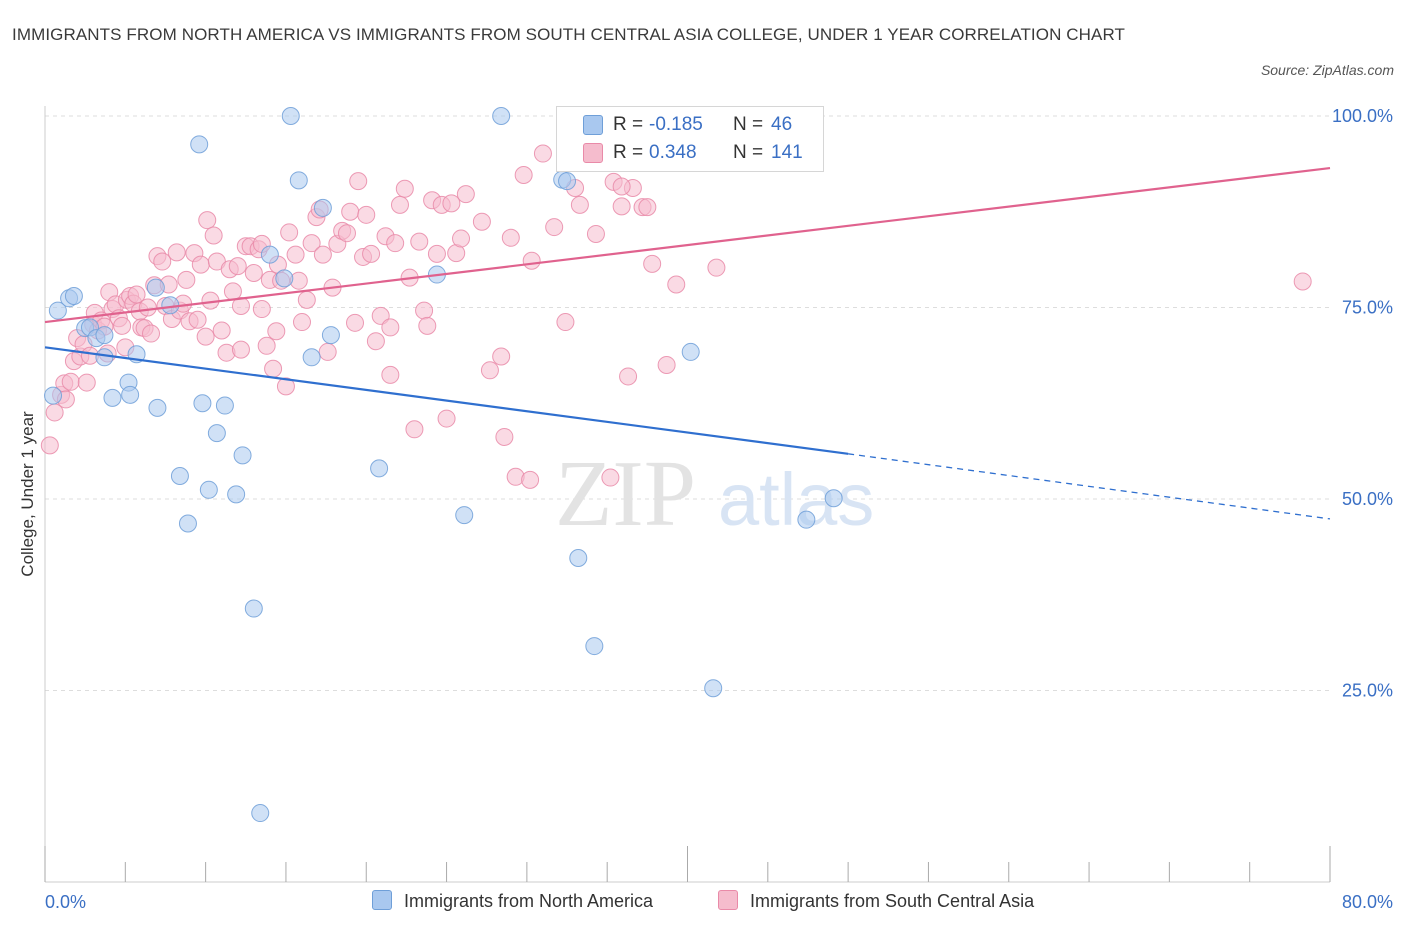 Image resolution: width=1406 pixels, height=930 pixels. Describe the element at coordinates (676, 124) in the screenshot. I see `r-value: -0.185` at that location.